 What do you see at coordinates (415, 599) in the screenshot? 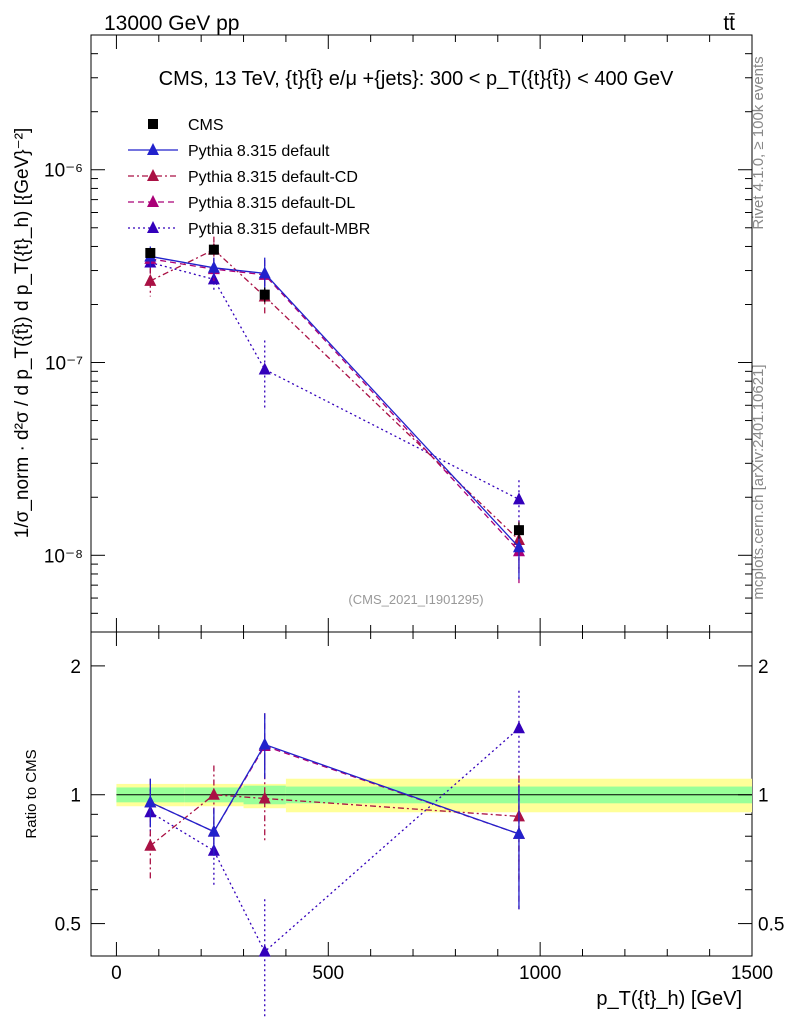
I see `analysis-id: (CMS_2021_I1901295)` at bounding box center [415, 599].